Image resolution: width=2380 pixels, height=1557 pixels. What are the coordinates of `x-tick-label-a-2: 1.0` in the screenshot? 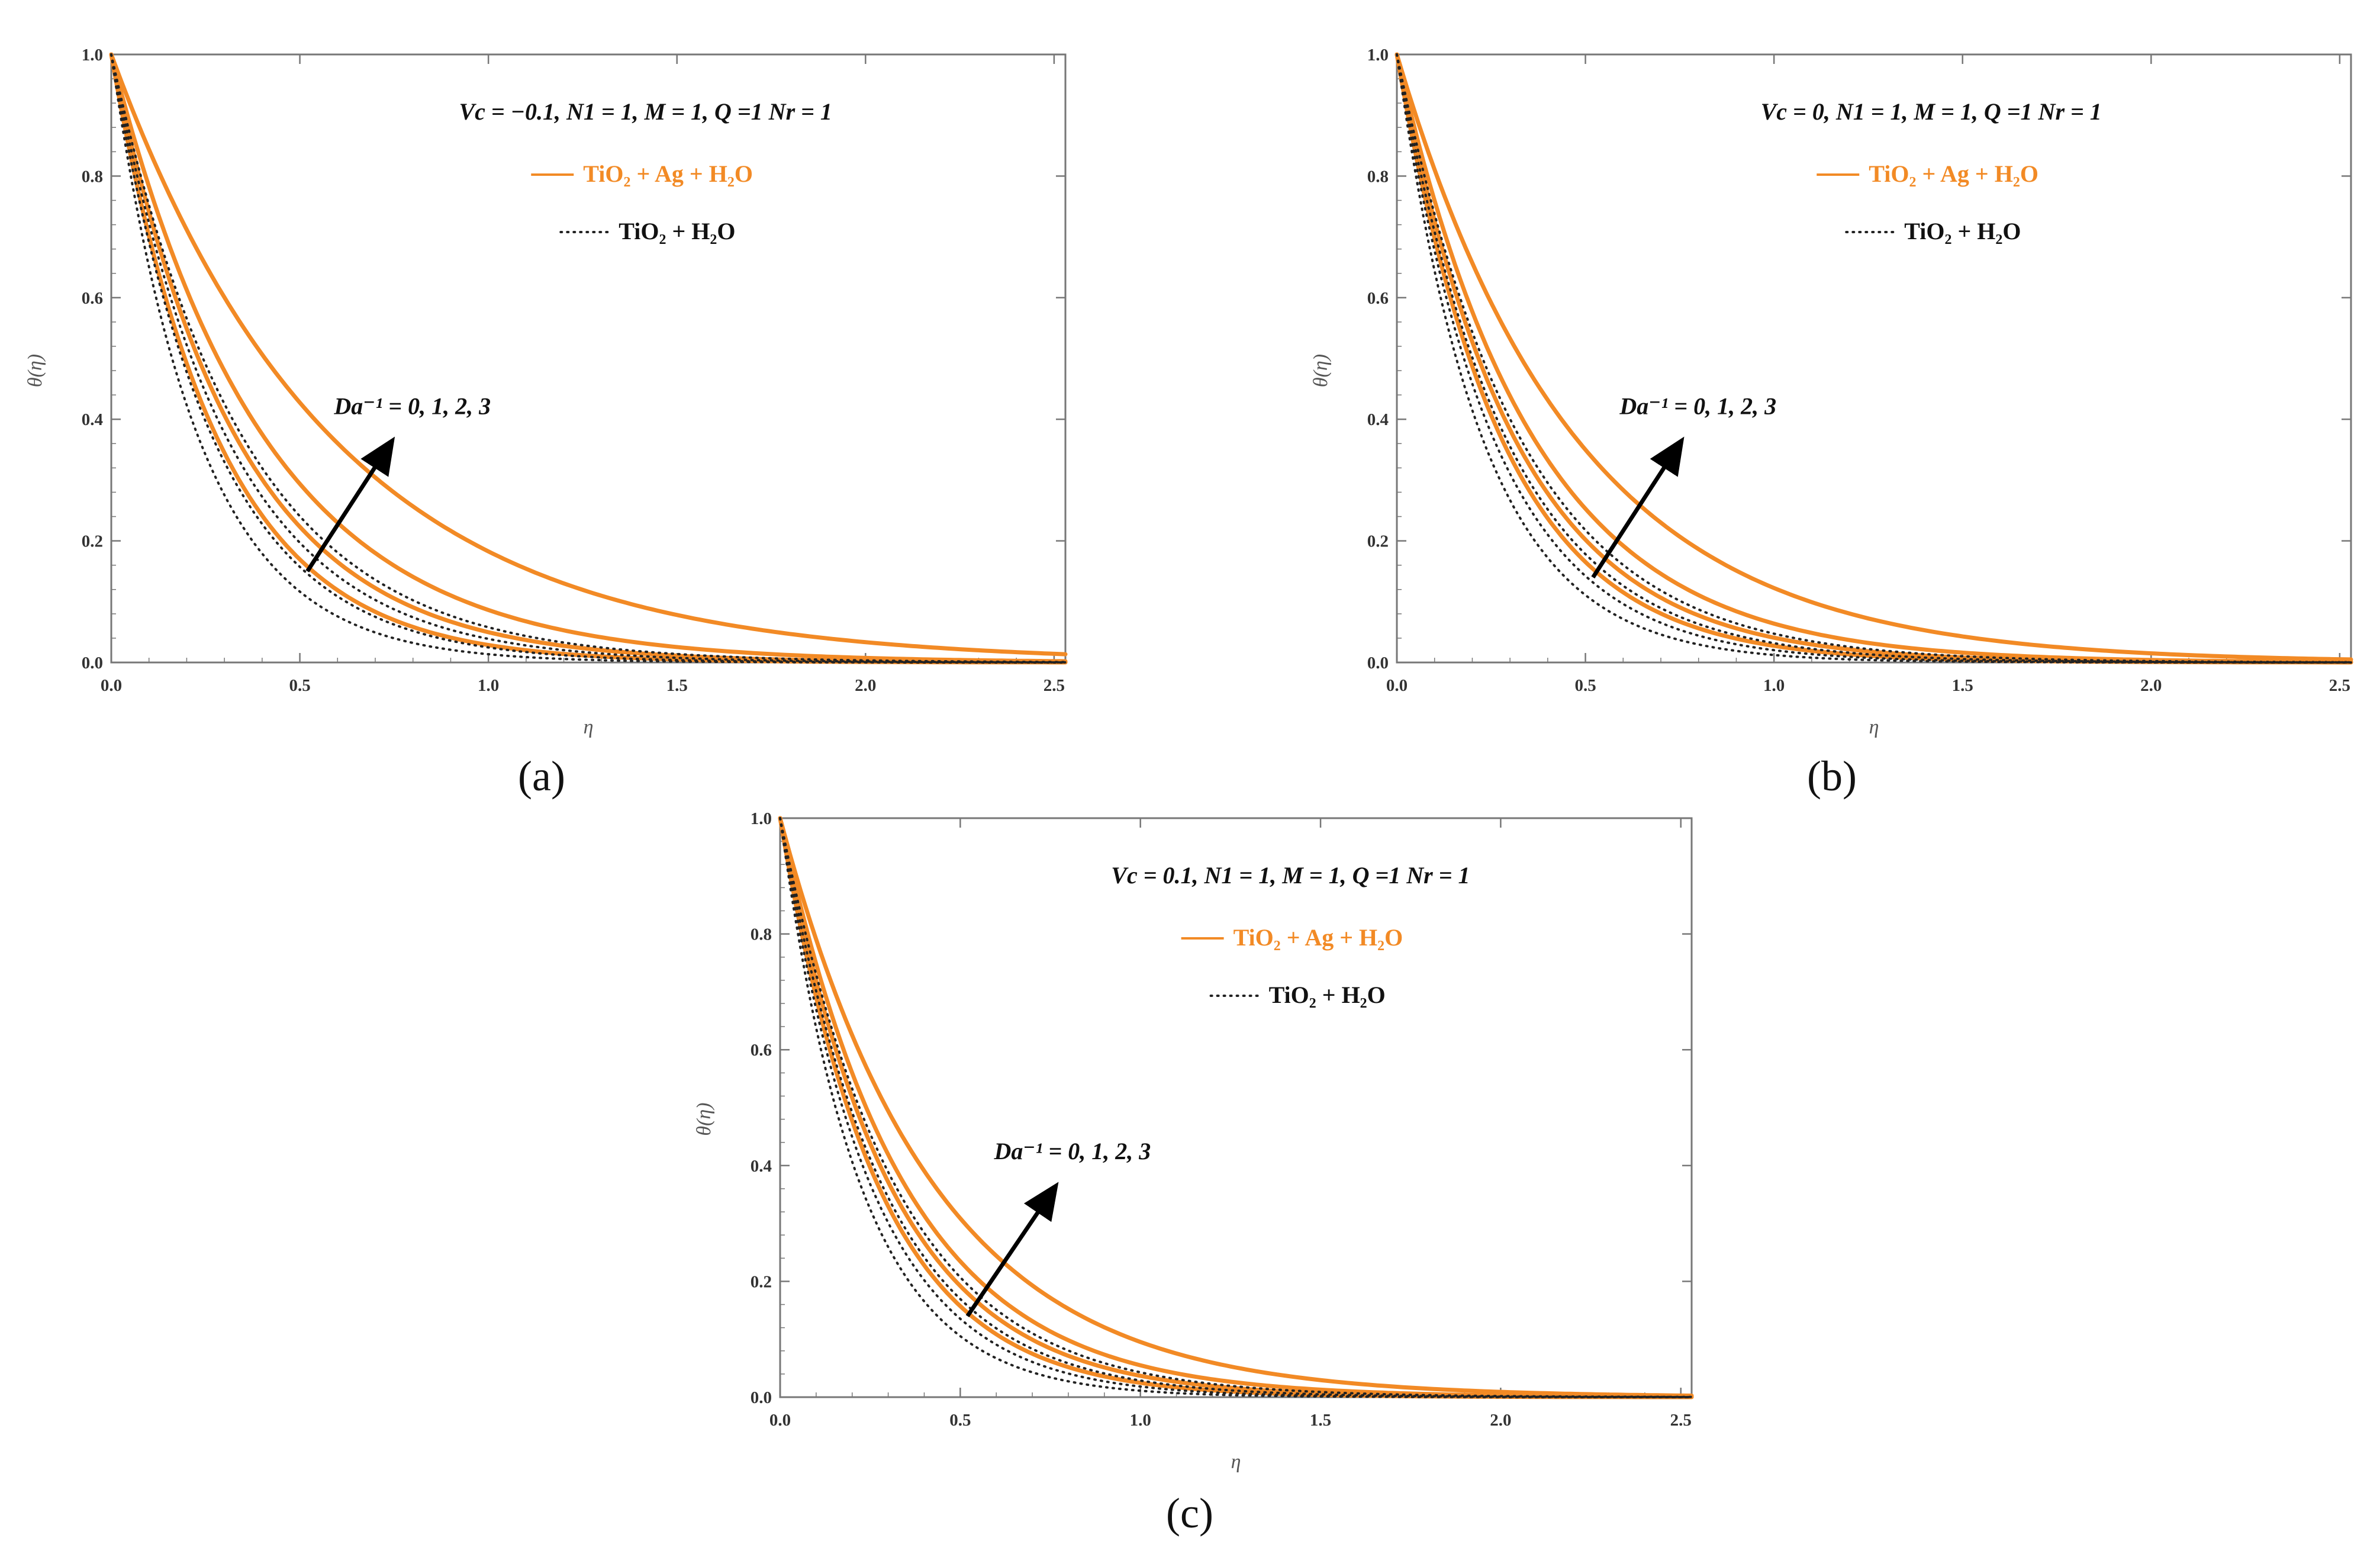 It's located at (488, 685).